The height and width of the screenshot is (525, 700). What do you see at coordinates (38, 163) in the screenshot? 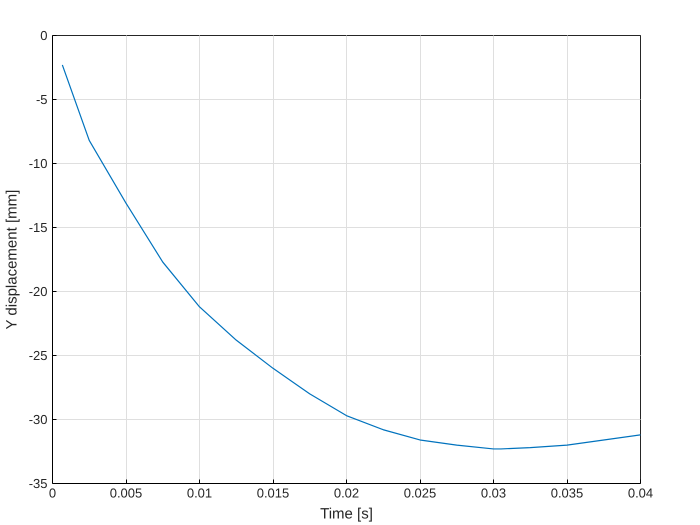
I see `y-tick-label: -10` at bounding box center [38, 163].